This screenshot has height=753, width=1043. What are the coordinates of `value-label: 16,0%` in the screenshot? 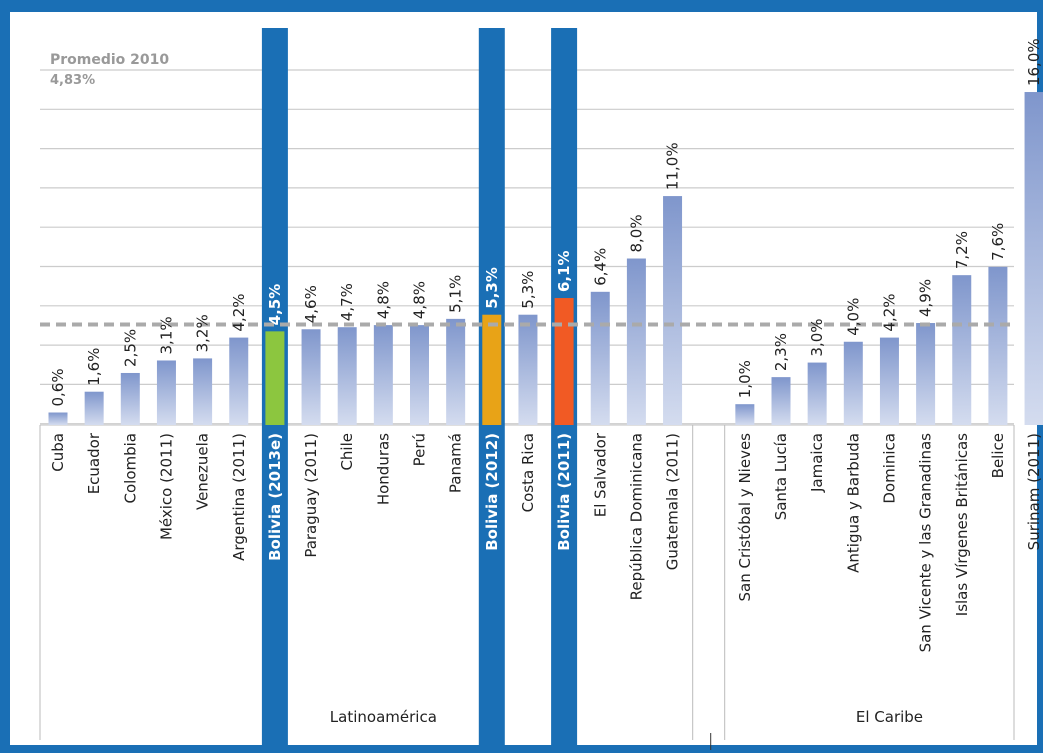 It's located at (1034, 62).